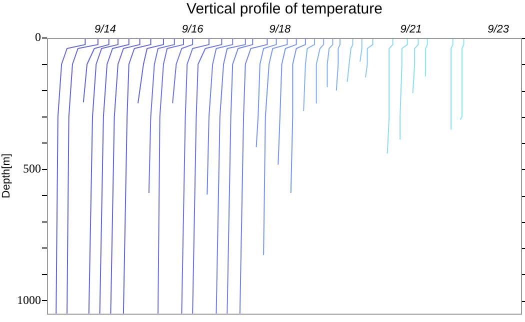 Image resolution: width=525 pixels, height=322 pixels. I want to click on x-tick-label: 9/14, so click(105, 29).